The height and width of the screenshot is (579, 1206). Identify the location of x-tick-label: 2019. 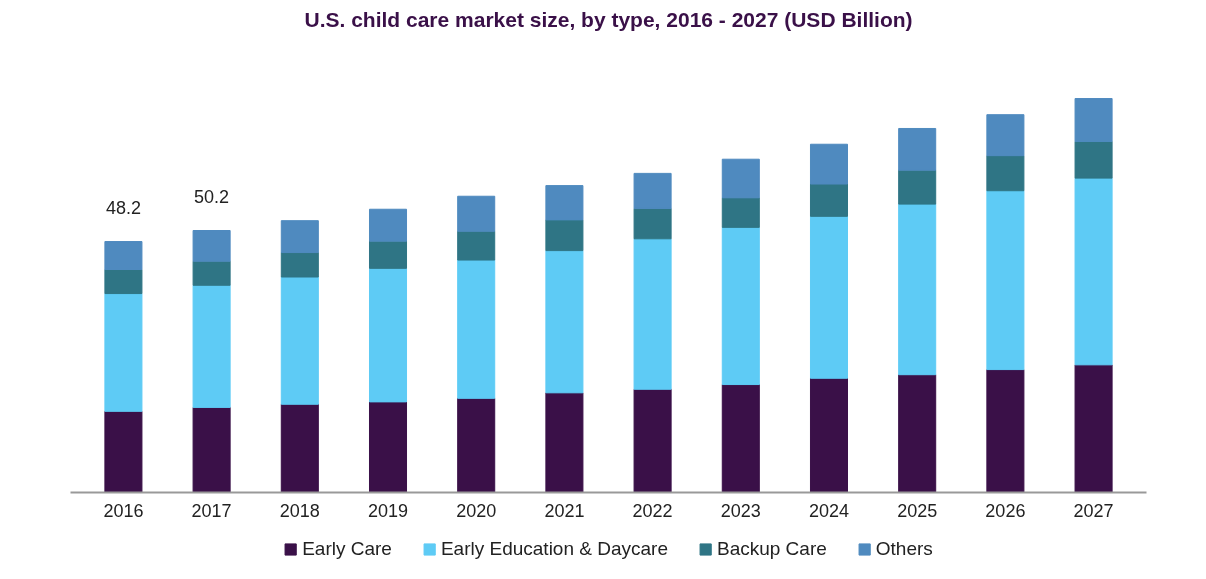
(388, 510).